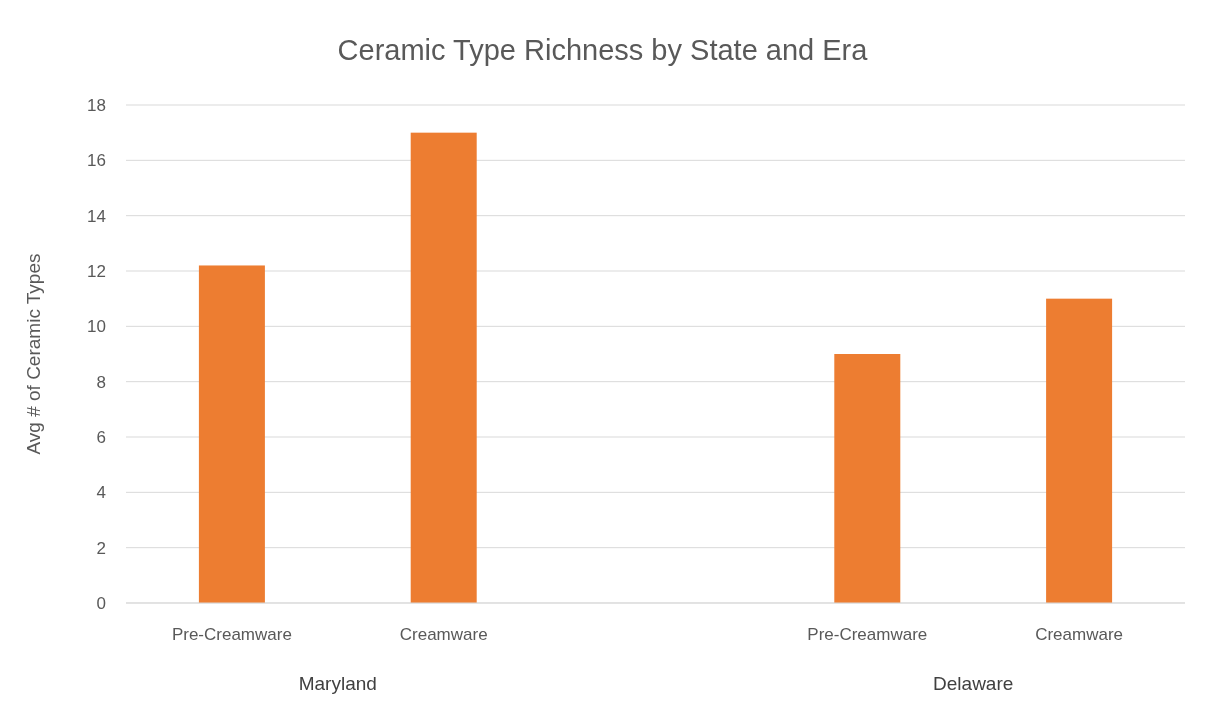  What do you see at coordinates (96, 216) in the screenshot?
I see `y-tick-label: 14` at bounding box center [96, 216].